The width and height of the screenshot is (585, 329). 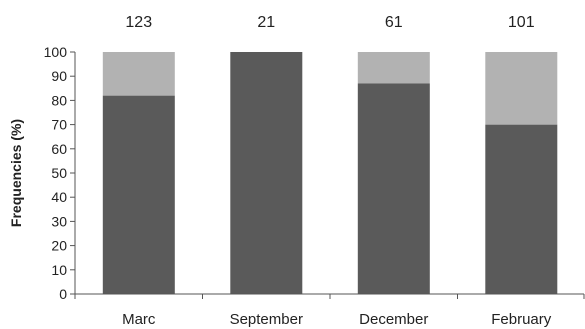 I want to click on y-tick-label: 90, so click(x=59, y=76).